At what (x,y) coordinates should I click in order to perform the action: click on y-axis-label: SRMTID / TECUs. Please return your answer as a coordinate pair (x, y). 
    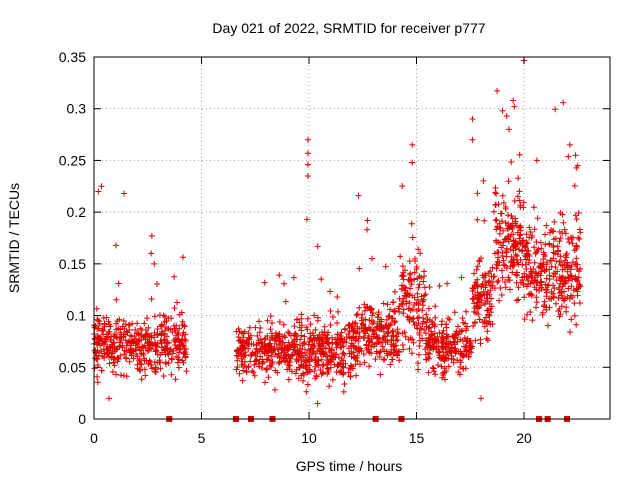
    Looking at the image, I should click on (14, 238).